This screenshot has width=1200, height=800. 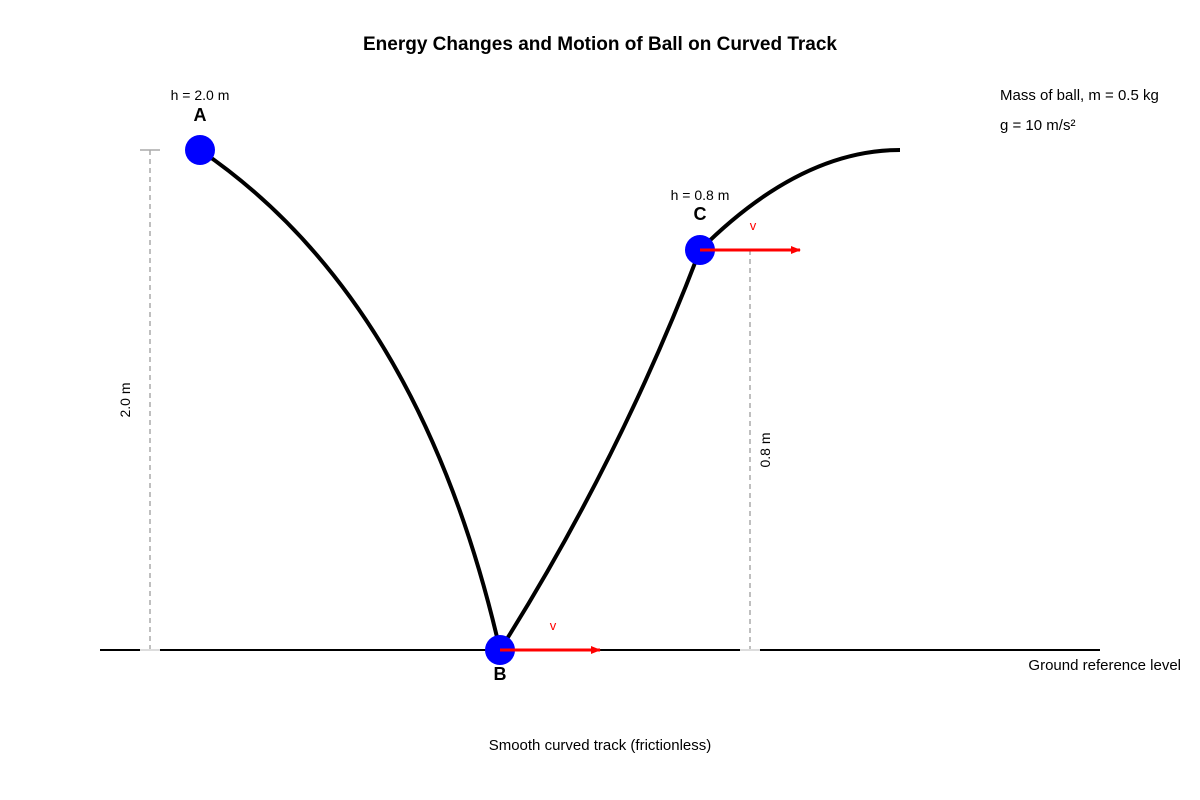 What do you see at coordinates (753, 225) in the screenshot?
I see `velocity-c-label: v` at bounding box center [753, 225].